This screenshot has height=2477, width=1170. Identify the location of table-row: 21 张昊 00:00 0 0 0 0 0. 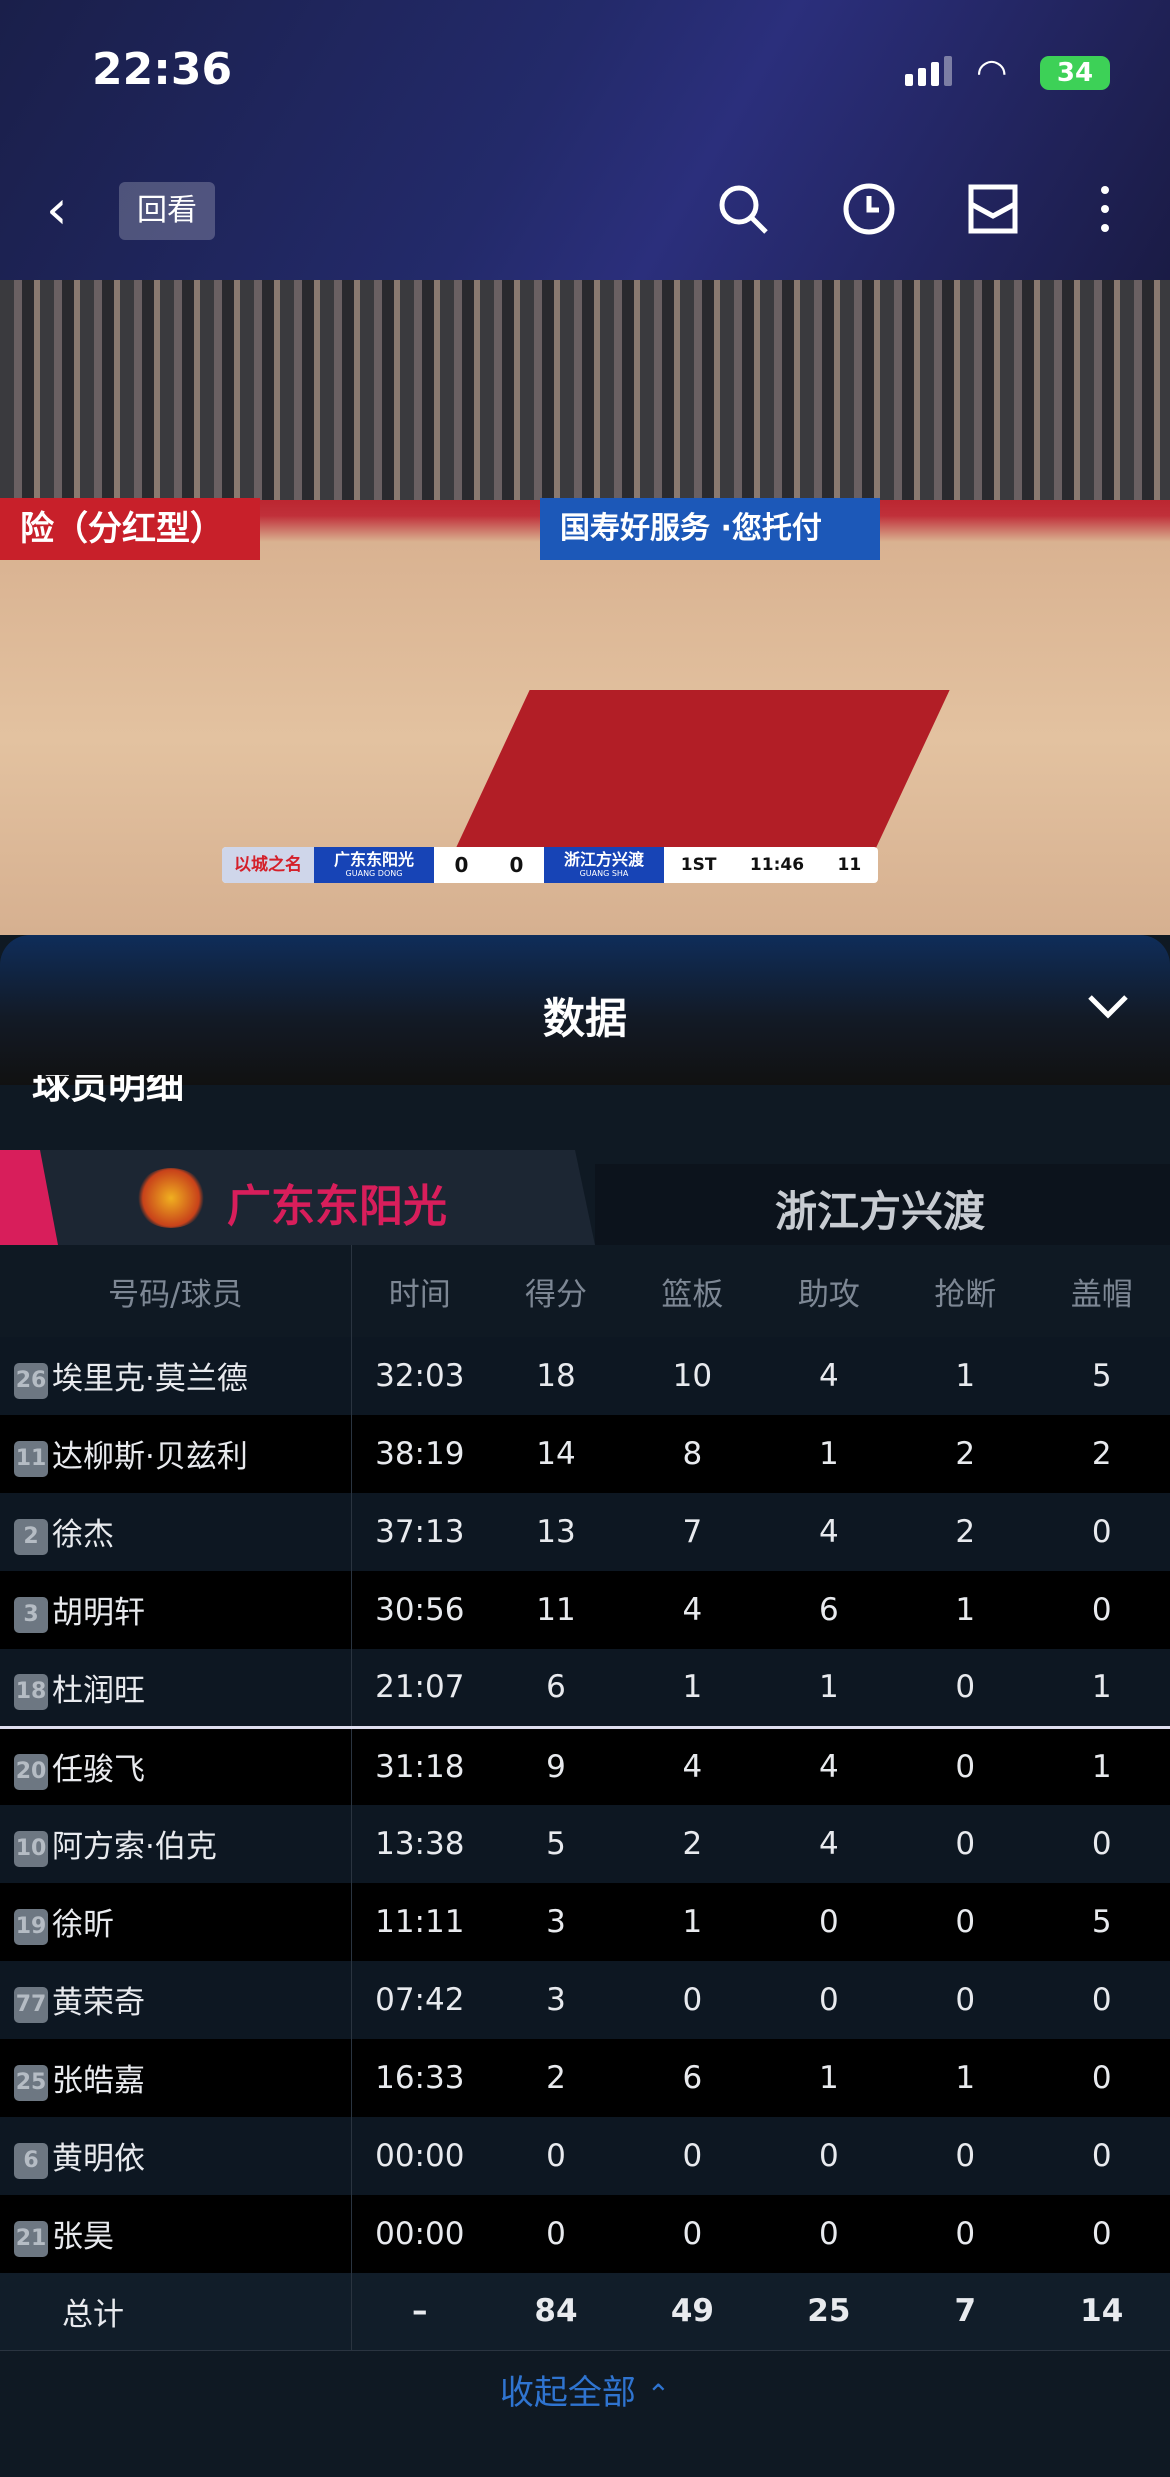
(585, 2234).